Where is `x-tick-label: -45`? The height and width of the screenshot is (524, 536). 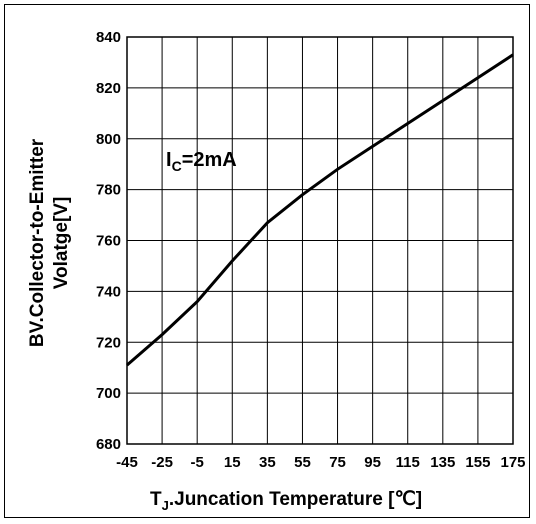
x-tick-label: -45 is located at coordinates (127, 462).